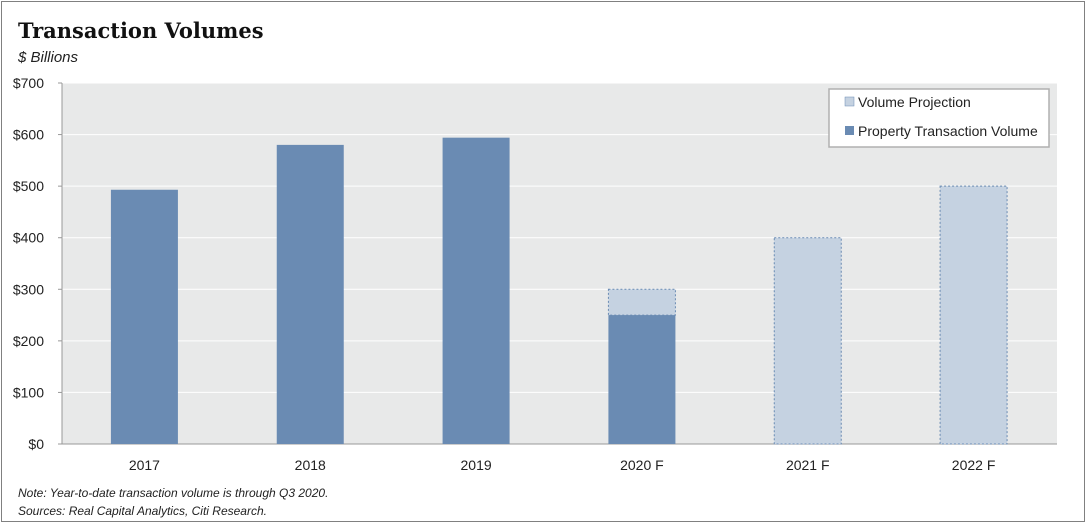 This screenshot has width=1088, height=525. What do you see at coordinates (28, 186) in the screenshot?
I see `y-tick-label: $500` at bounding box center [28, 186].